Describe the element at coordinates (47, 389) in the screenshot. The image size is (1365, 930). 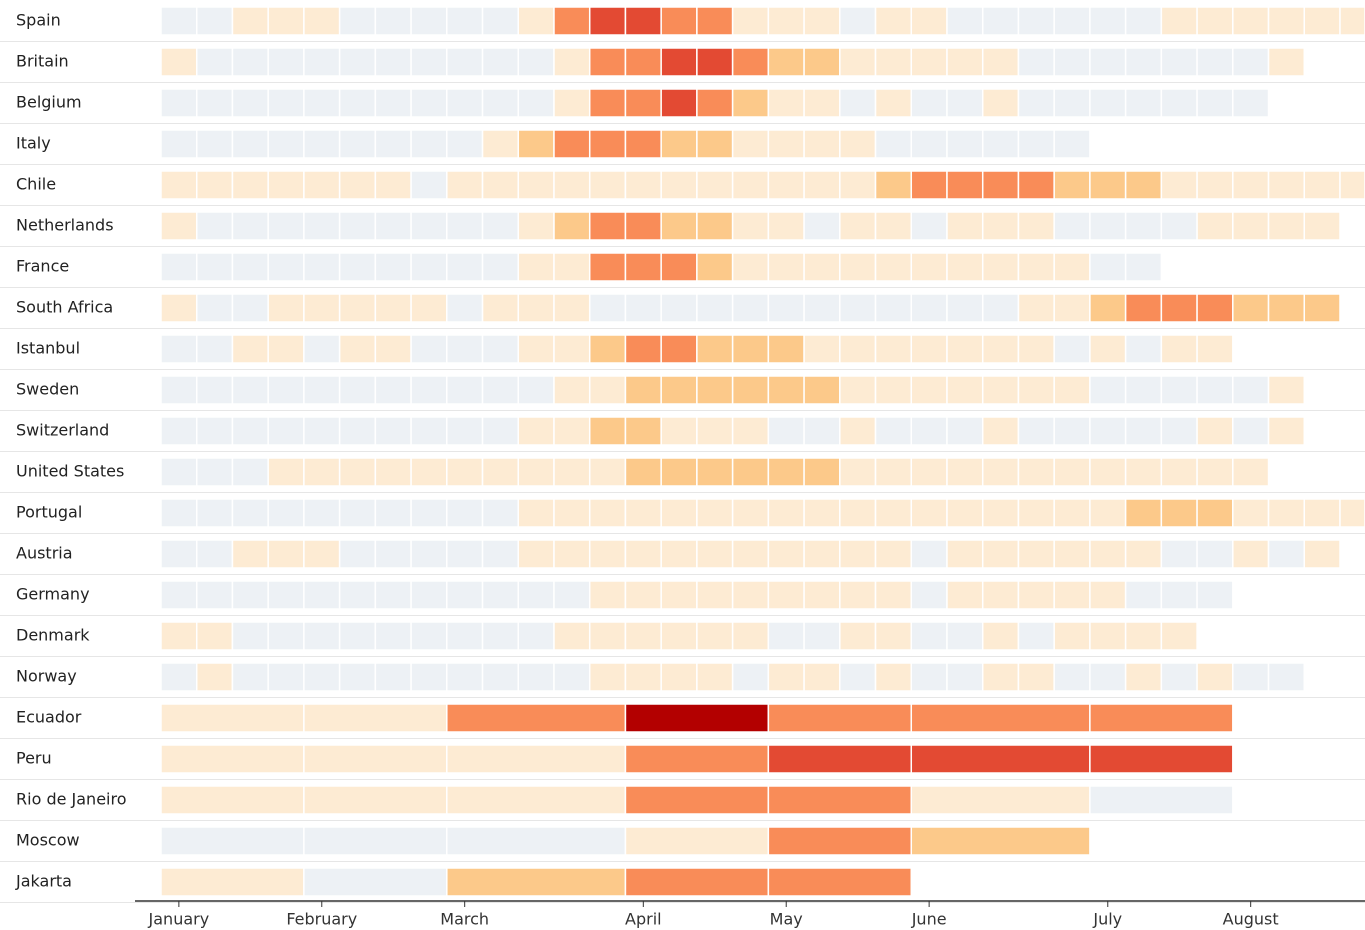
I see `row-label: Sweden` at that location.